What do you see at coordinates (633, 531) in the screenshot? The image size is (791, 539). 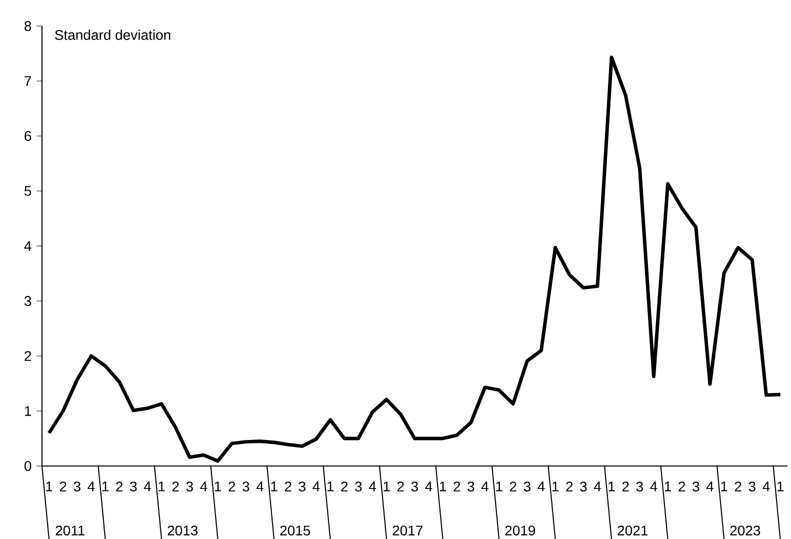 I see `text: 2021` at bounding box center [633, 531].